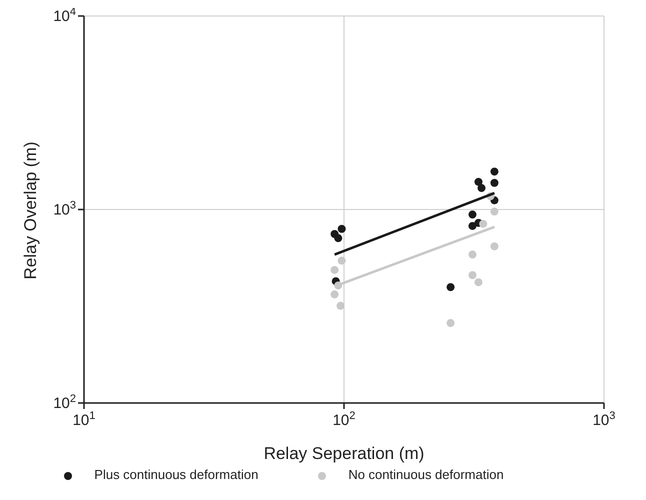 The width and height of the screenshot is (646, 500). I want to click on y-tick-label: 10$^{2}$, so click(64, 402).